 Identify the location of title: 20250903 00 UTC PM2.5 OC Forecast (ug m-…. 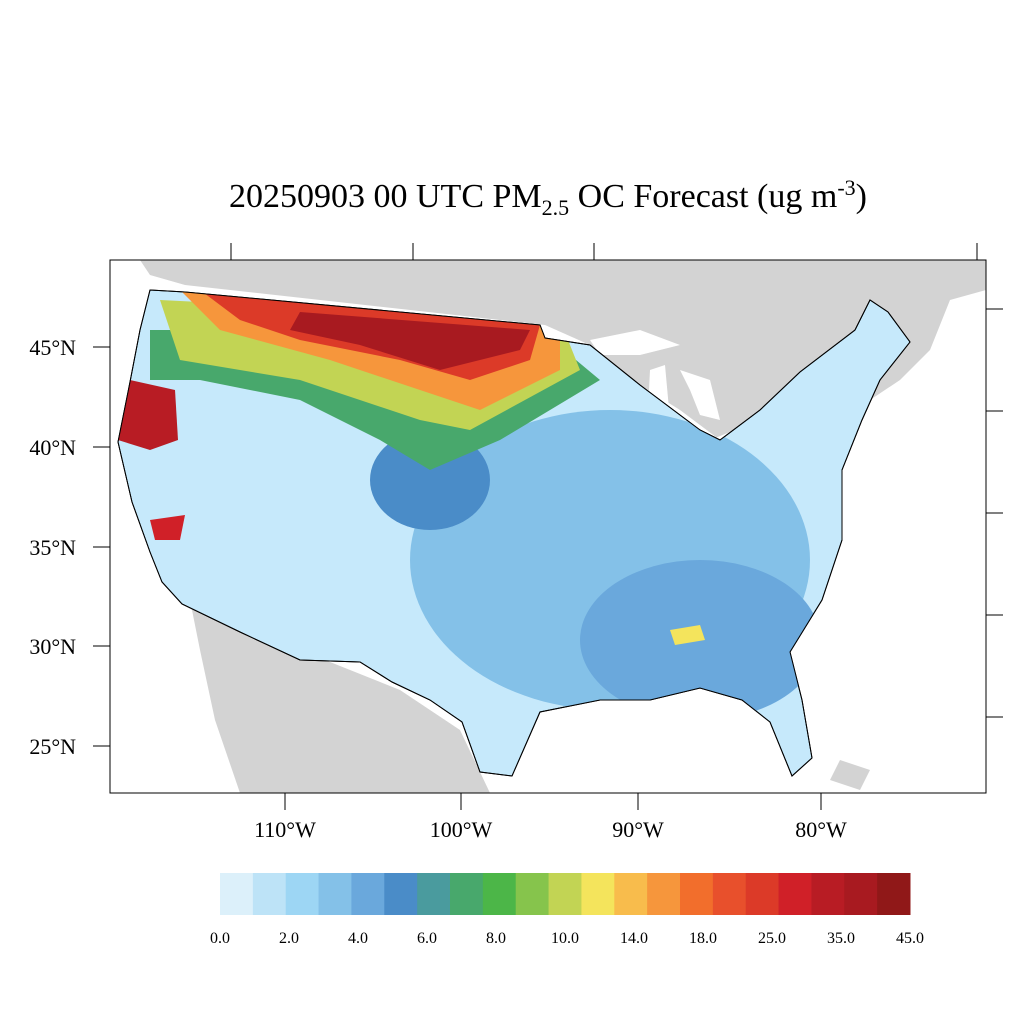
(548, 197).